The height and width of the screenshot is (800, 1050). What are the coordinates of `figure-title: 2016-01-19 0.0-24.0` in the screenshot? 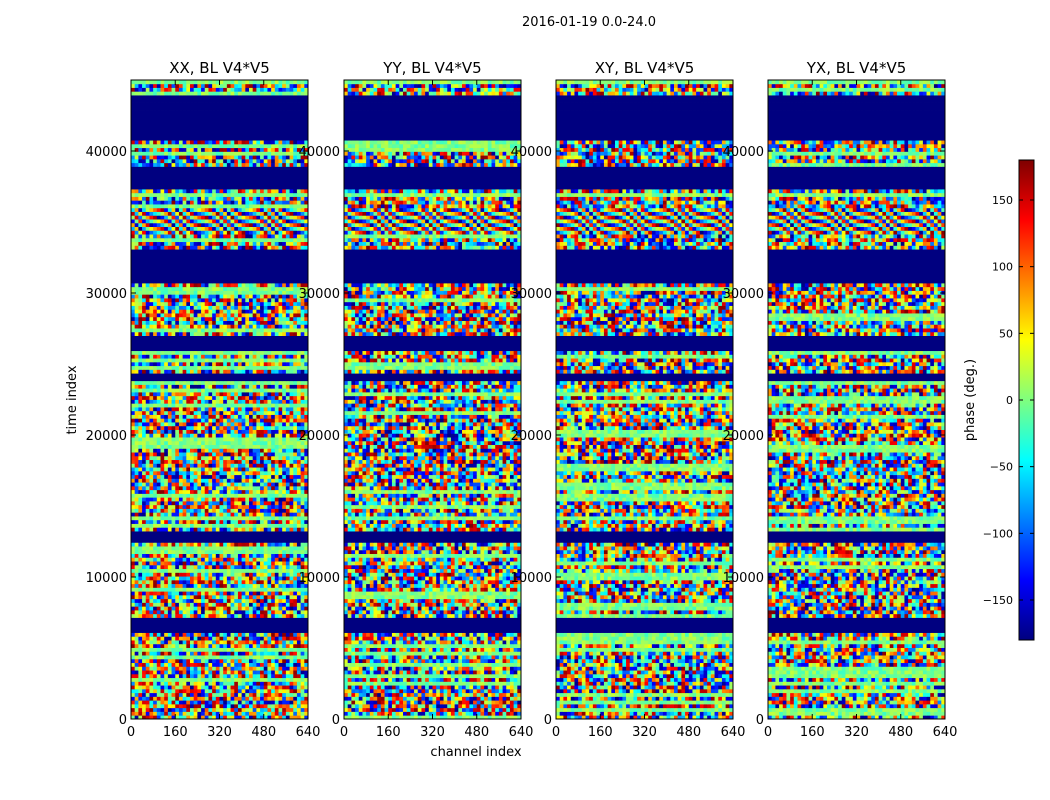 It's located at (589, 22).